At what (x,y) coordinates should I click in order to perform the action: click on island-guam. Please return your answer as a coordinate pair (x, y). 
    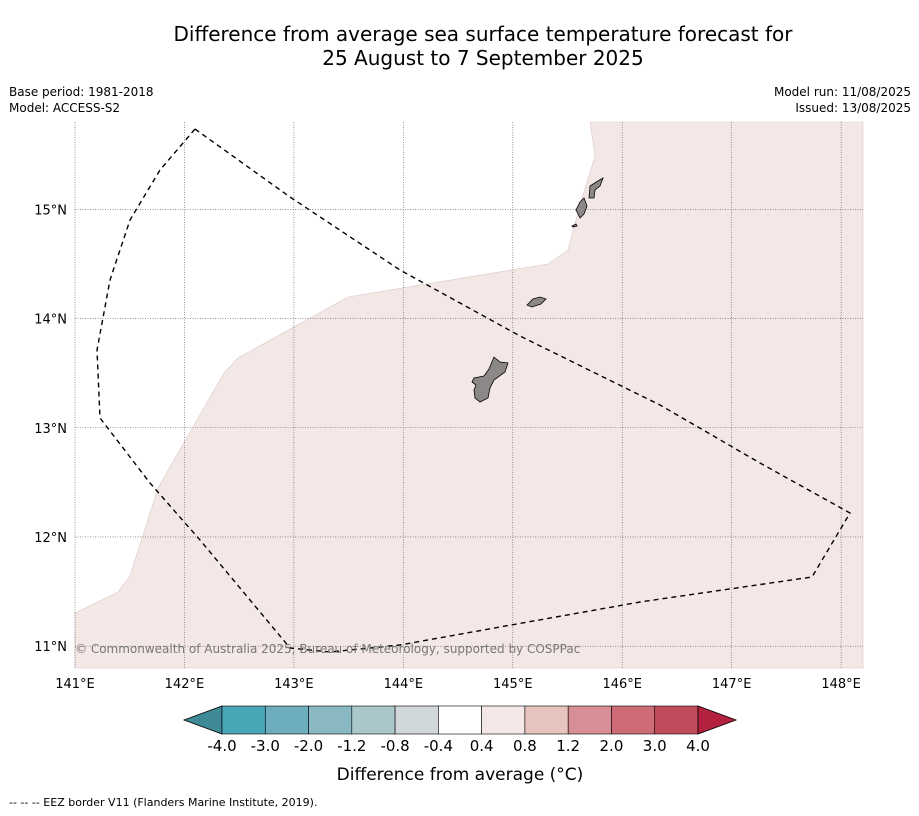
    Looking at the image, I should click on (490, 379).